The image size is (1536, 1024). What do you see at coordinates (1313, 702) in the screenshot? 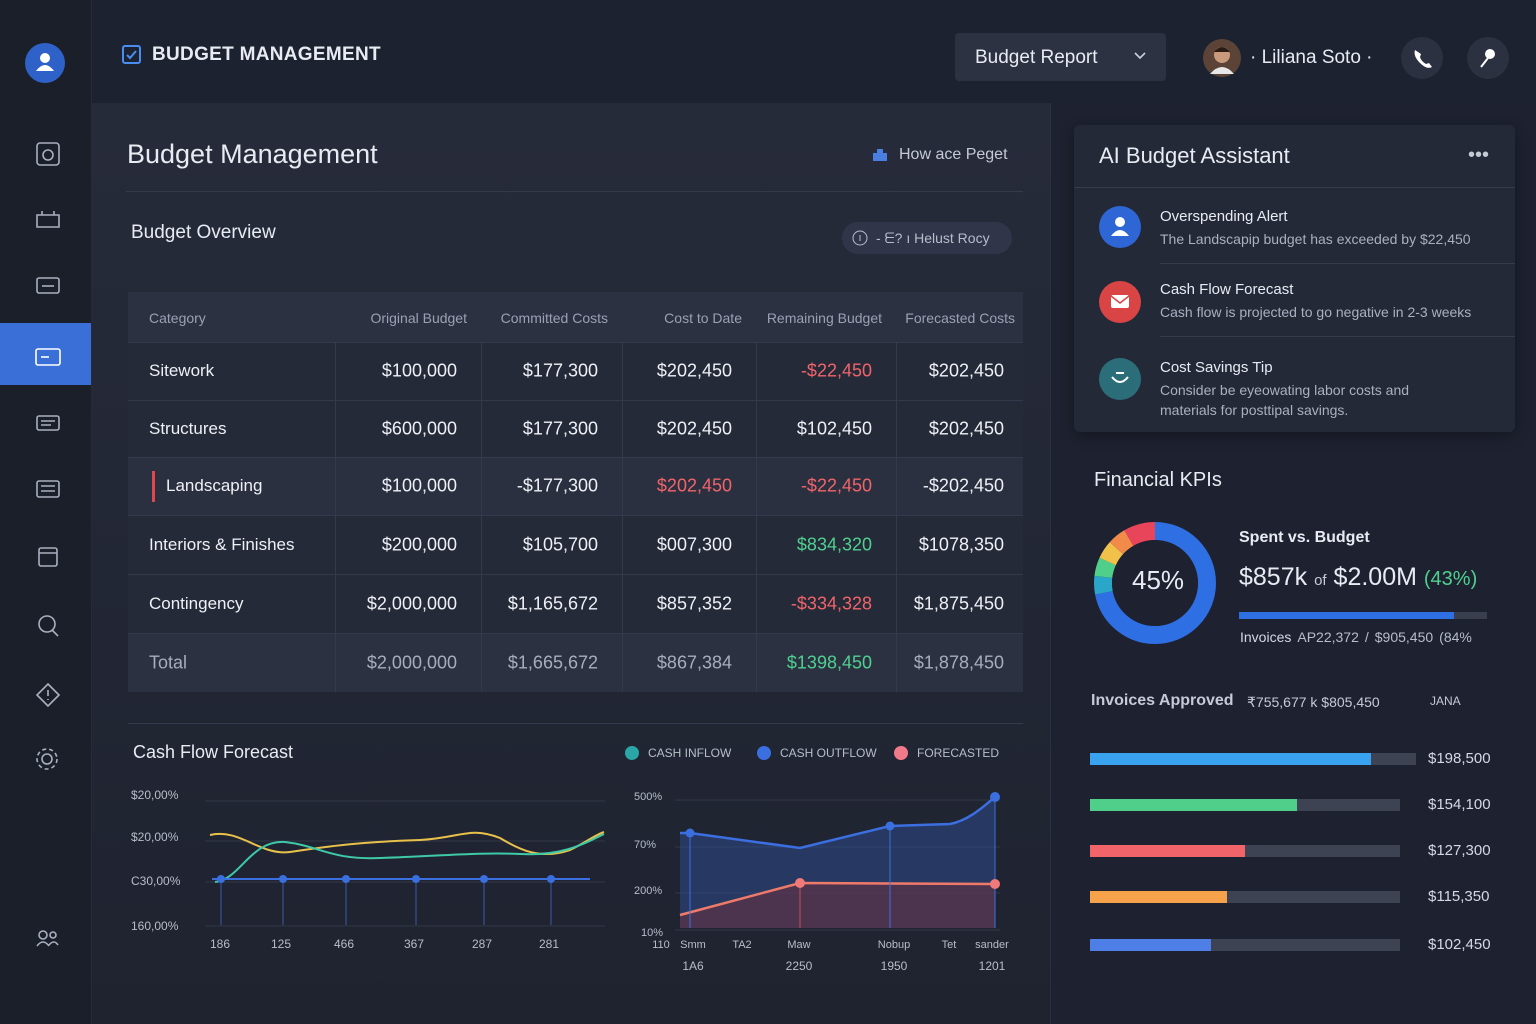
I see `approved-values: ₹755,677 k $805,450` at bounding box center [1313, 702].